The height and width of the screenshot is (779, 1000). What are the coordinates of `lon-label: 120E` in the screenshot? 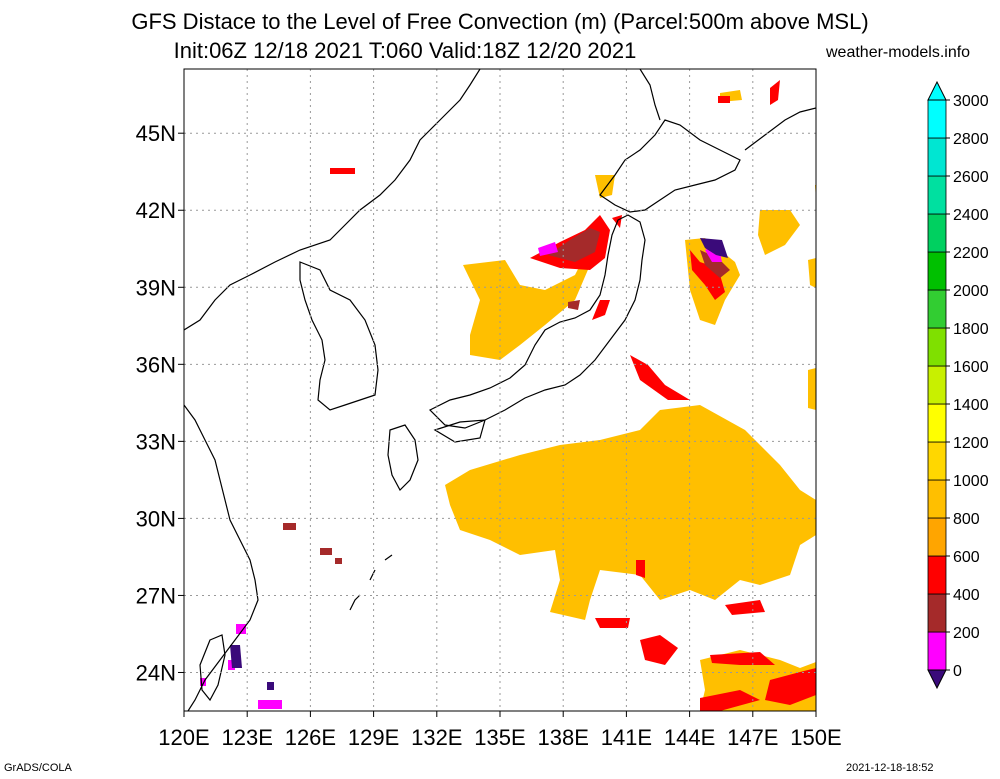 It's located at (183, 737).